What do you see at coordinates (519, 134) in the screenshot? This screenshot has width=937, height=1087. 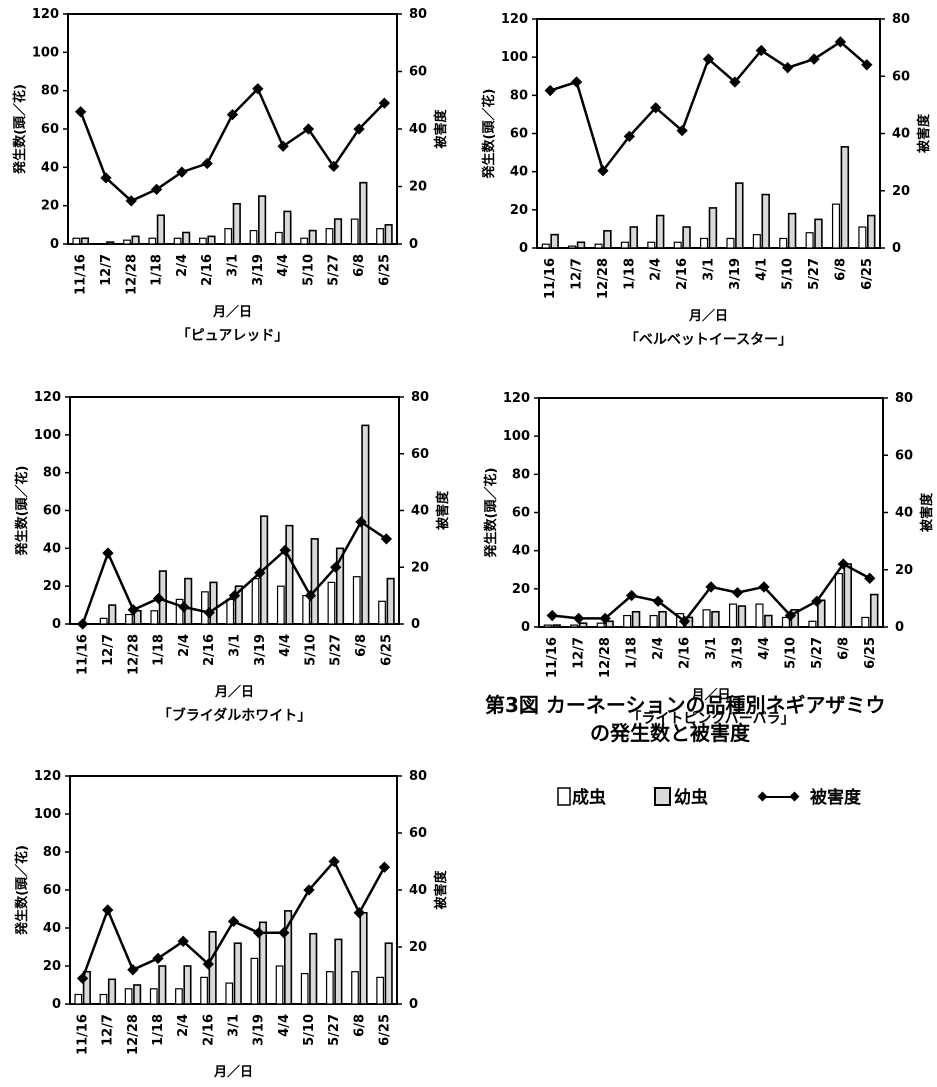 I see `left-tick-label: 60` at bounding box center [519, 134].